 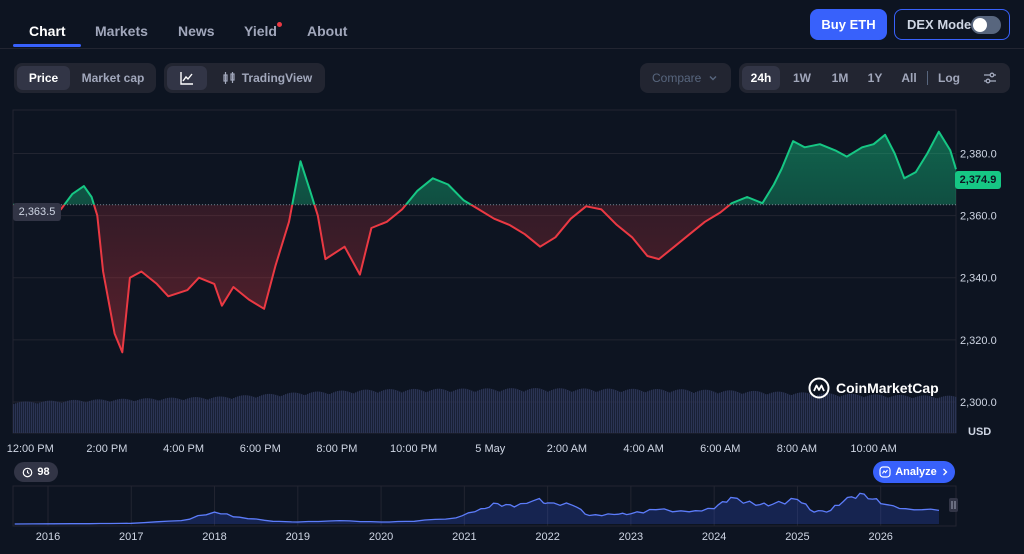 What do you see at coordinates (848, 24) in the screenshot?
I see `buy-eth-button: Buy ETH` at bounding box center [848, 24].